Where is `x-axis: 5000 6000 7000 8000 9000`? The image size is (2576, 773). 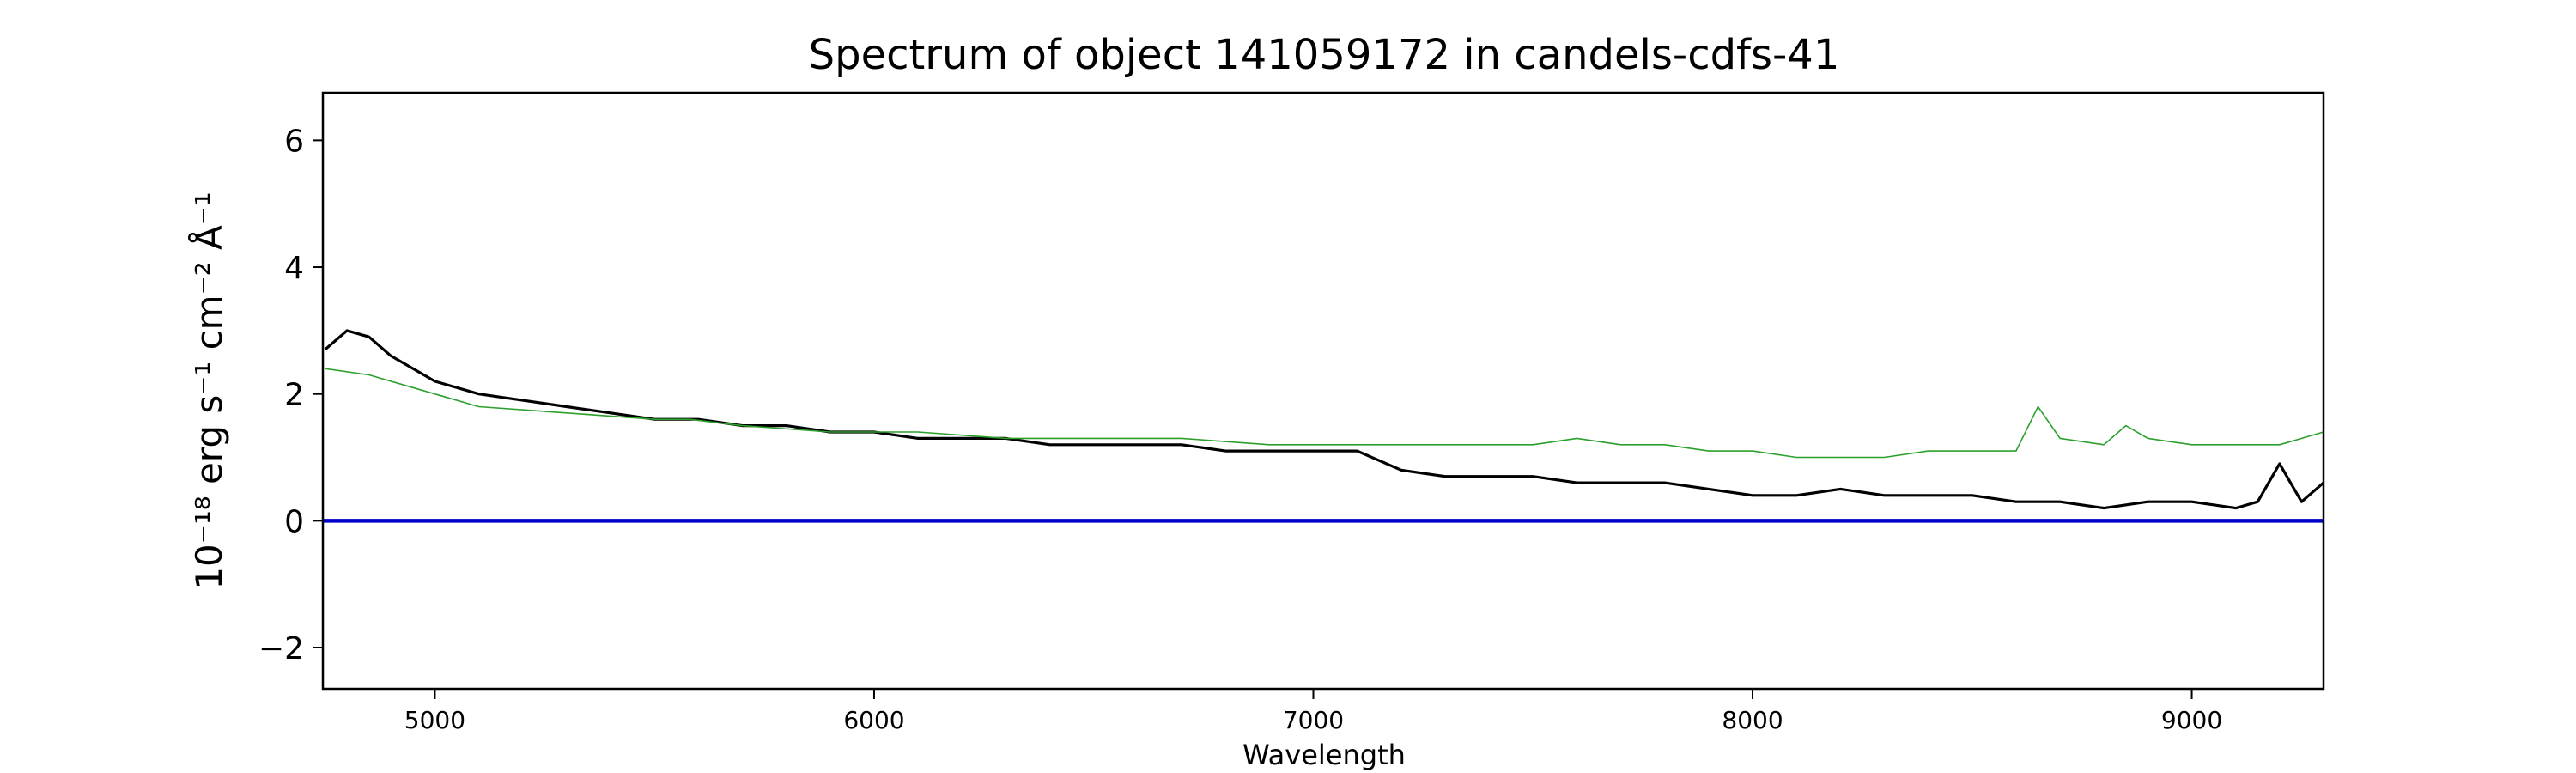
x-axis: 5000 6000 7000 8000 9000 is located at coordinates (1313, 711).